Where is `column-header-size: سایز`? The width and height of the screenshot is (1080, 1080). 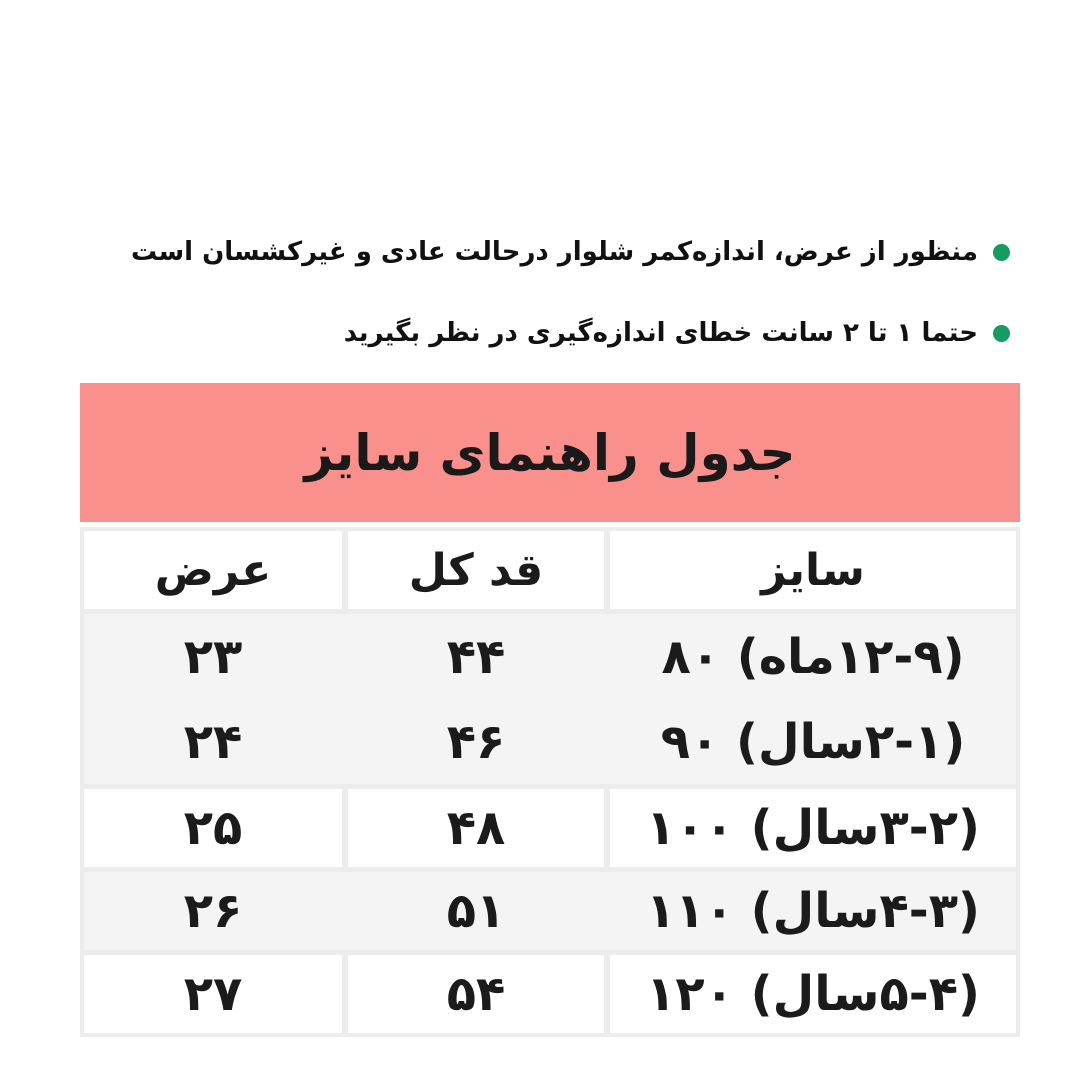
column-header-size: سایز is located at coordinates (813, 570).